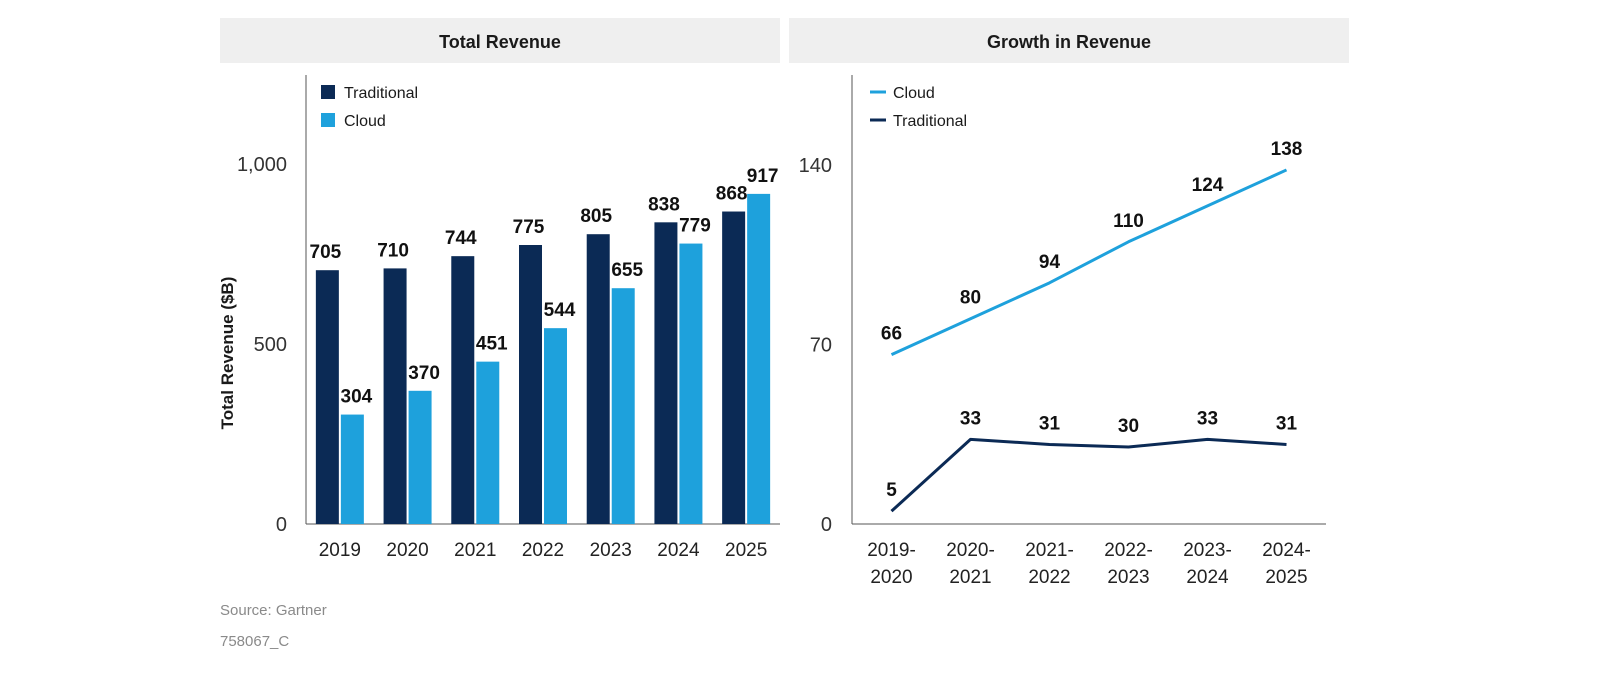 The image size is (1600, 696). Describe the element at coordinates (262, 165) in the screenshot. I see `bar-y-tick-label: 1,000` at that location.